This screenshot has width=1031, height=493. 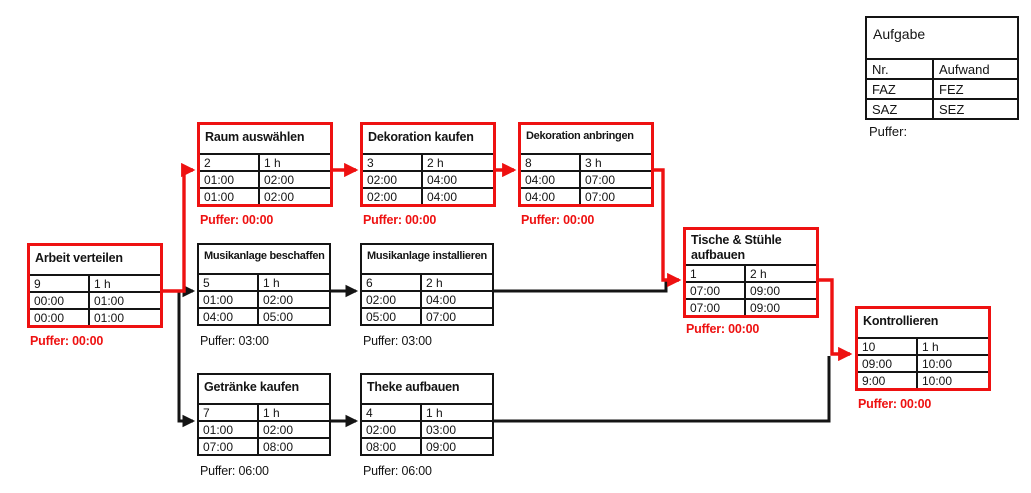 What do you see at coordinates (392, 161) in the screenshot?
I see `task-nr: 3` at bounding box center [392, 161].